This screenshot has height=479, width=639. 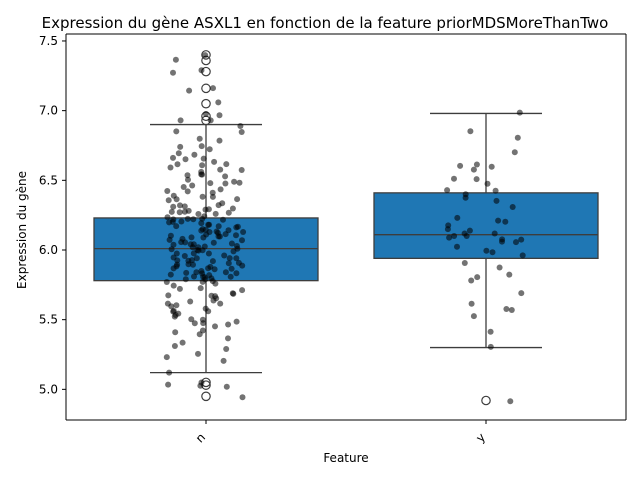 What do you see at coordinates (345, 458) in the screenshot?
I see `x-axis-label: Feature` at bounding box center [345, 458].